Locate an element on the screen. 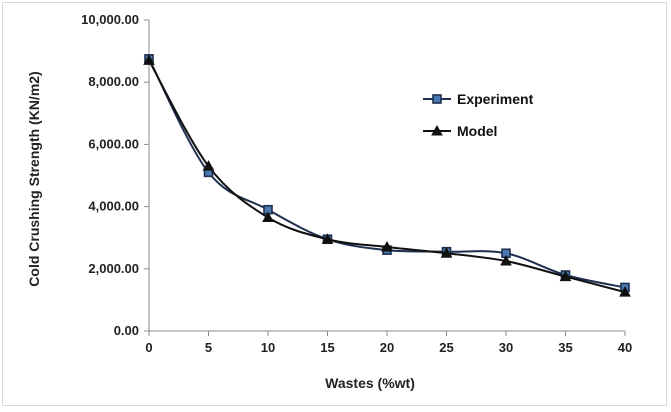  y-tick-label: 8,000.00 is located at coordinates (113, 81).